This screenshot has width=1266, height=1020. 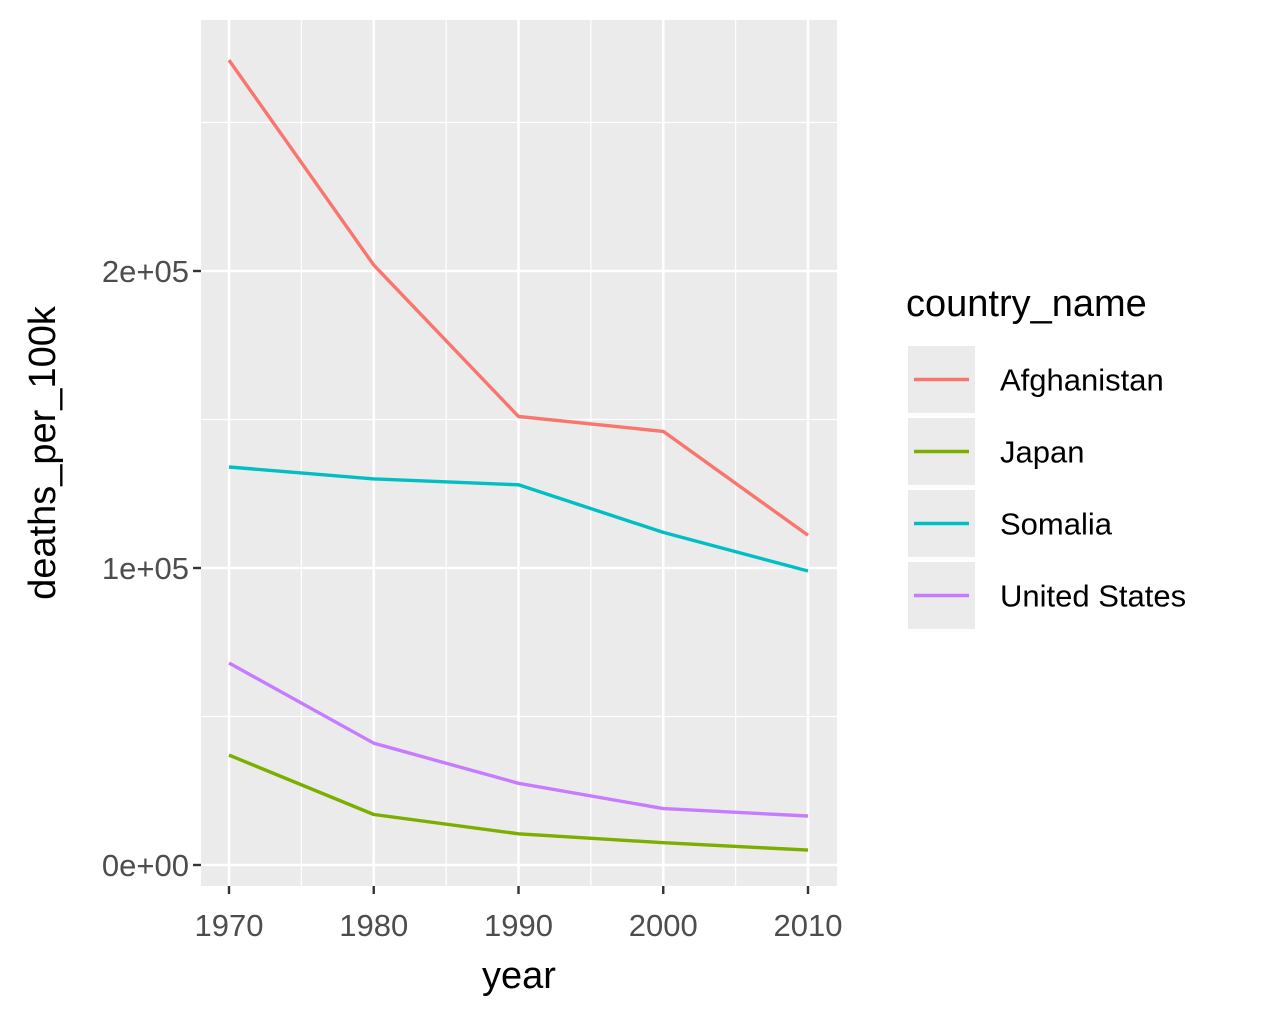 What do you see at coordinates (1026, 304) in the screenshot?
I see `legend-title: country_name` at bounding box center [1026, 304].